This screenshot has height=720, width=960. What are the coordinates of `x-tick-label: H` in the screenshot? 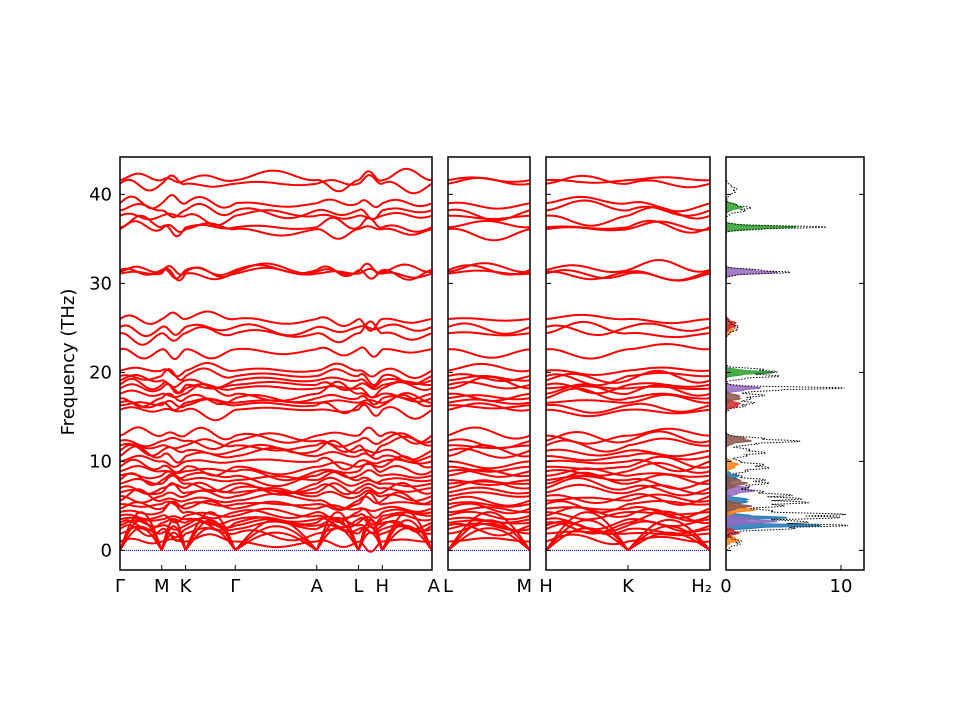 It's located at (383, 586).